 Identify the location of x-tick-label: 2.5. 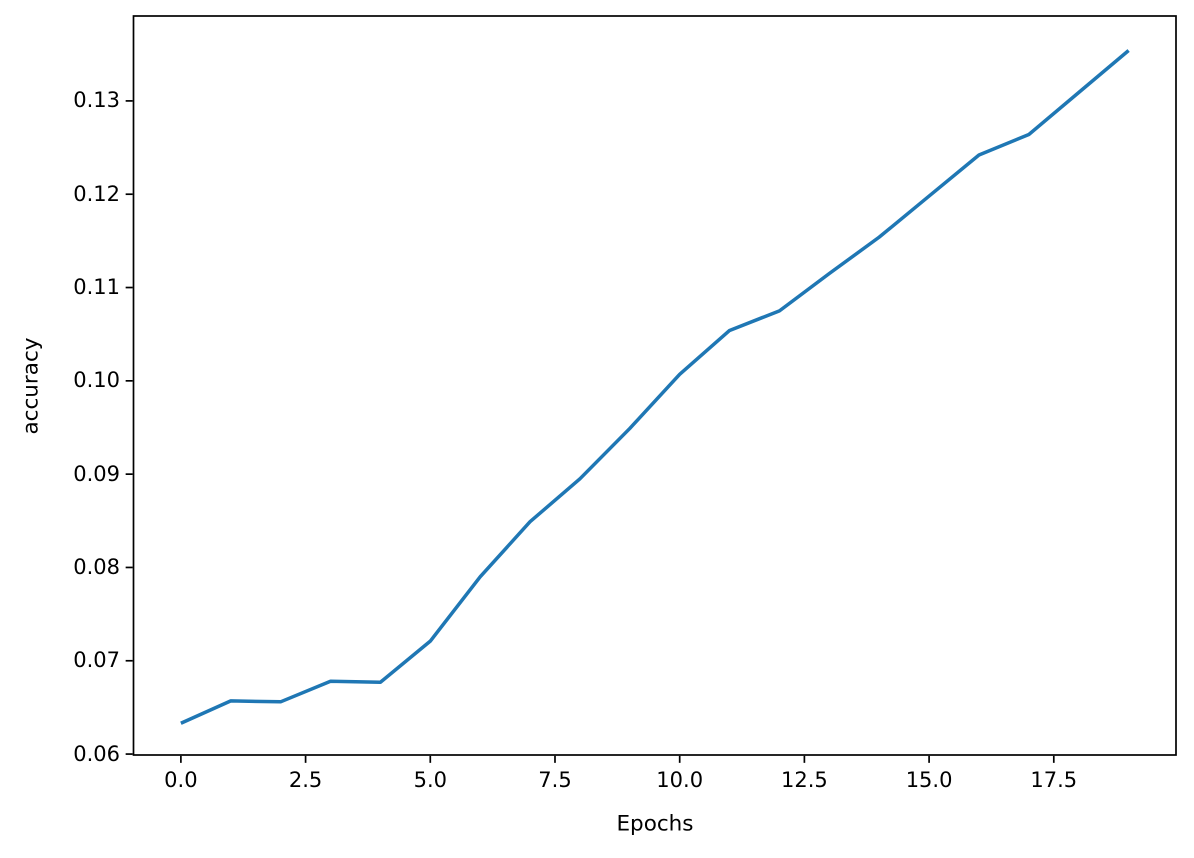
(305, 780).